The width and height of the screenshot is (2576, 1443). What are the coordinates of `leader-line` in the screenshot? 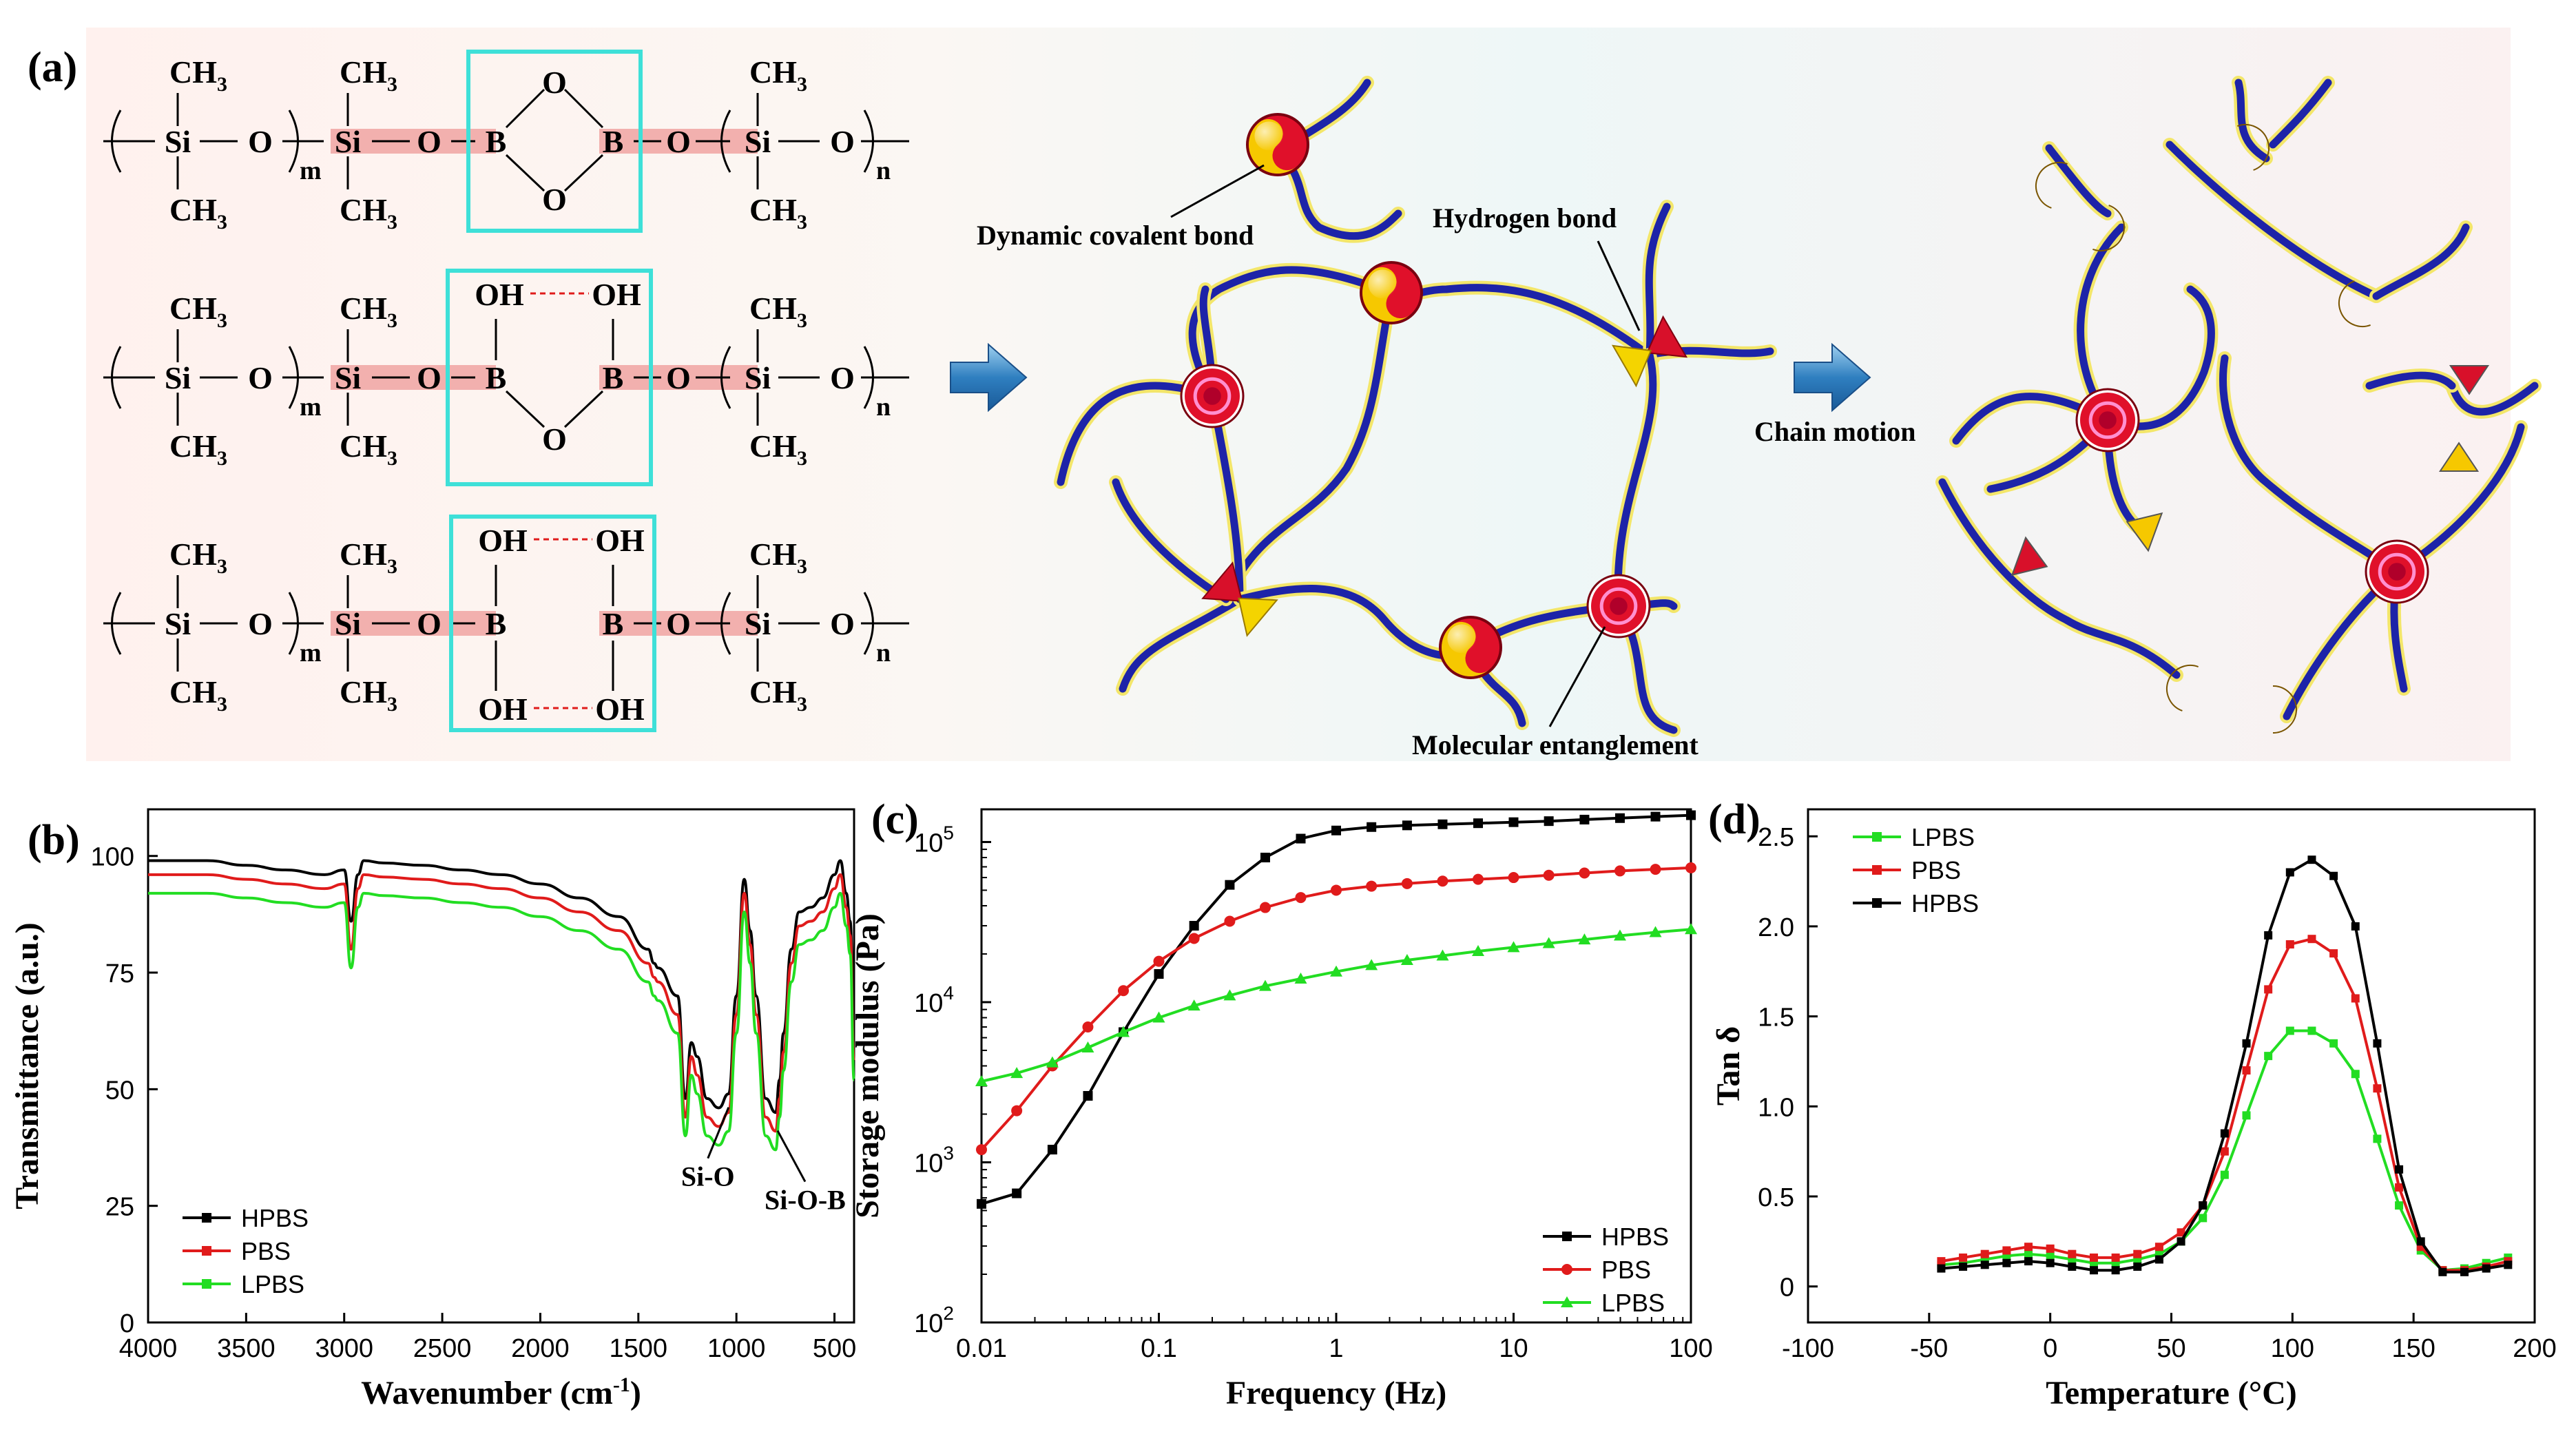 It's located at (1577, 677).